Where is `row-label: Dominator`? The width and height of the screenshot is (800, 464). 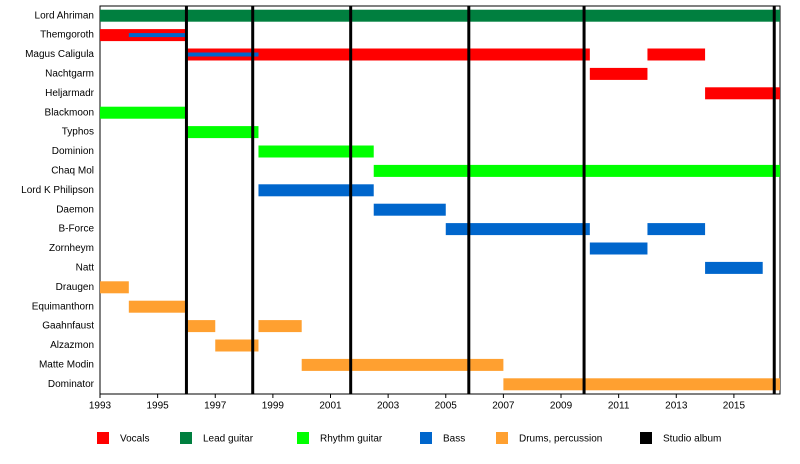 row-label: Dominator is located at coordinates (71, 384).